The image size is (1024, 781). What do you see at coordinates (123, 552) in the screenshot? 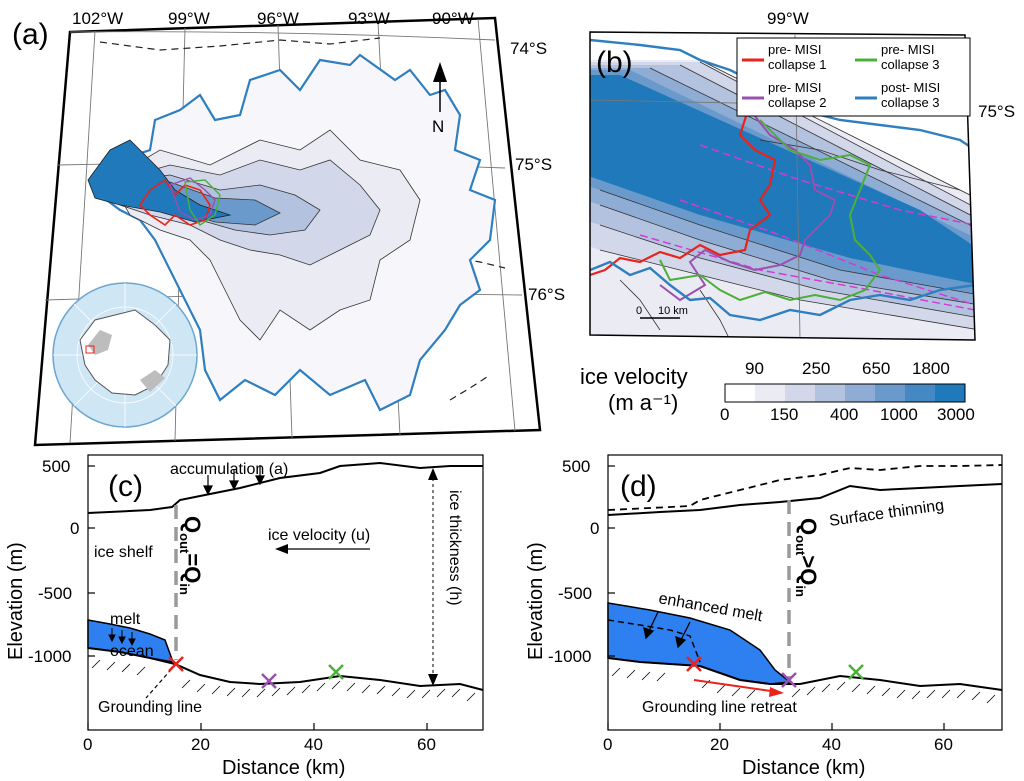
I see `label-ice-shelf: ice shelf` at bounding box center [123, 552].